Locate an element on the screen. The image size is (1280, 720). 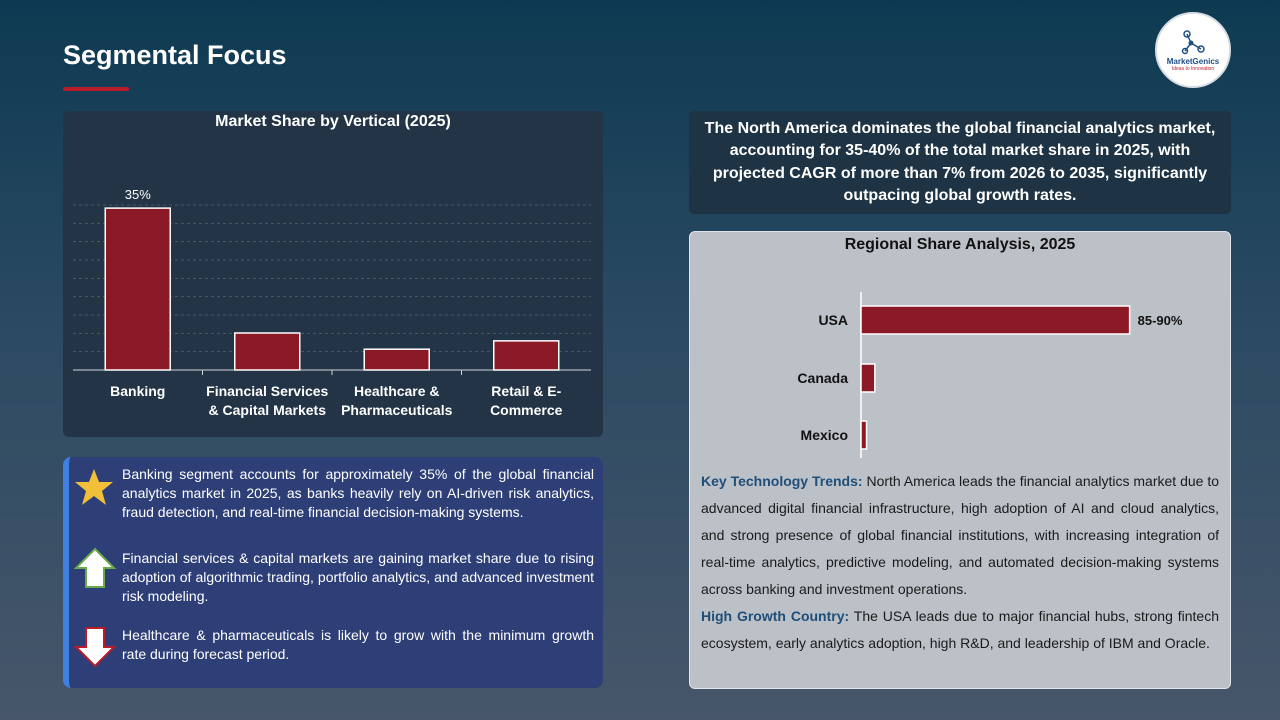
page-title: Segmental Focus is located at coordinates (175, 55).